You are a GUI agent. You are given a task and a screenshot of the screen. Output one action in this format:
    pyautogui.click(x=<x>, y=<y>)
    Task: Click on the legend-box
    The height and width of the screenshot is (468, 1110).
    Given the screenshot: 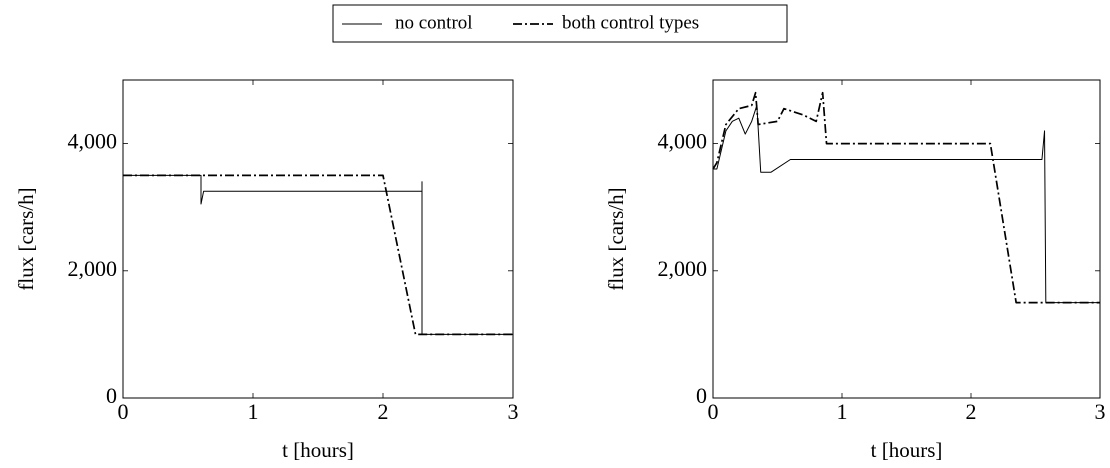 What is the action you would take?
    pyautogui.click(x=560, y=23)
    